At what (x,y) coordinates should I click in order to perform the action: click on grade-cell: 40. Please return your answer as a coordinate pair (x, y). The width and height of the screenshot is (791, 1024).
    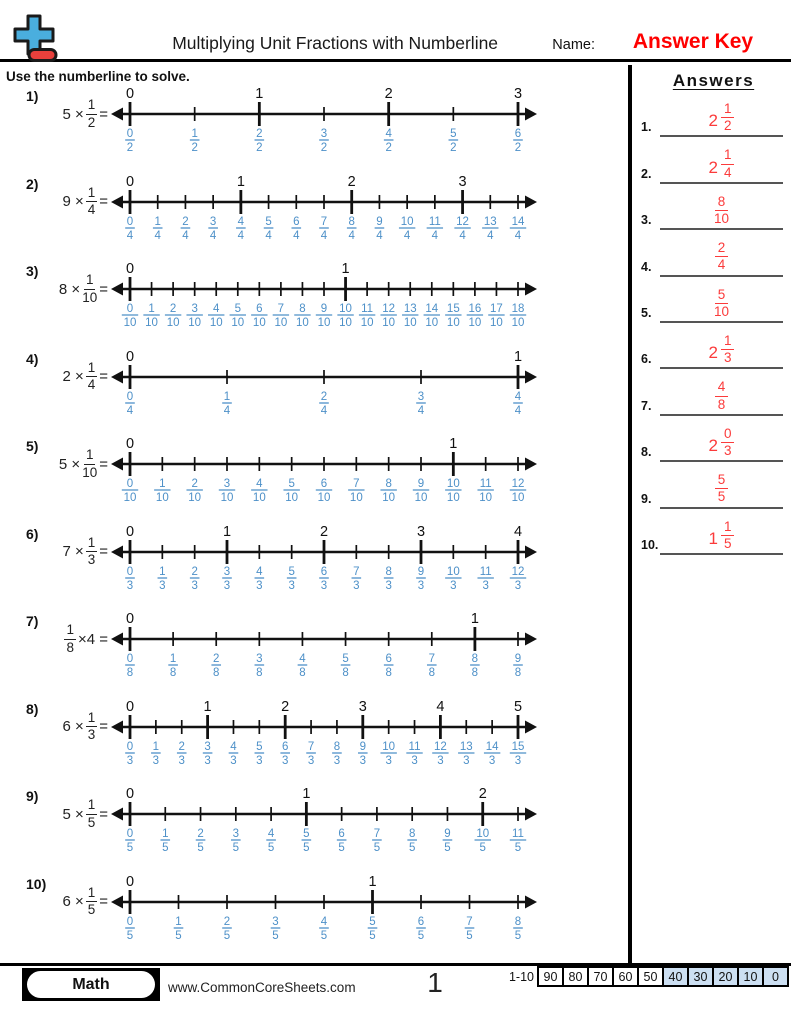
    Looking at the image, I should click on (675, 976).